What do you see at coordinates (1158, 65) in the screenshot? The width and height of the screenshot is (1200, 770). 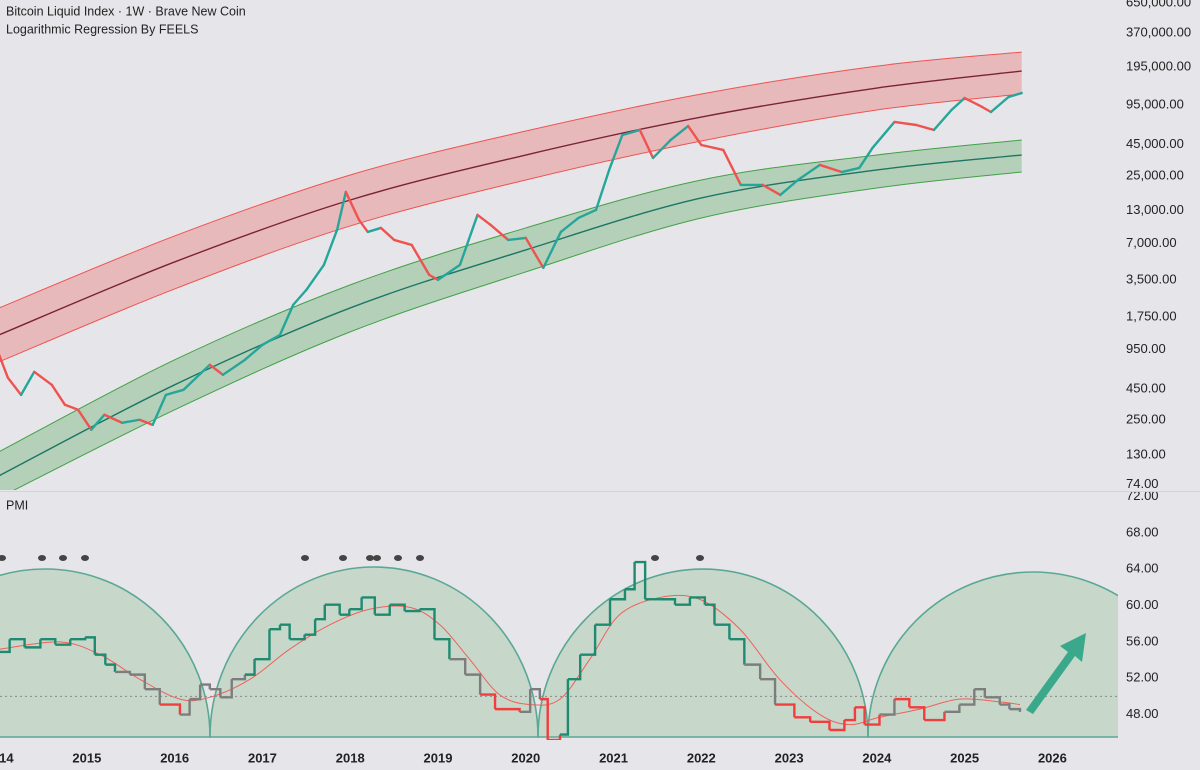 I see `y-tick-label: 195,000.00` at bounding box center [1158, 65].